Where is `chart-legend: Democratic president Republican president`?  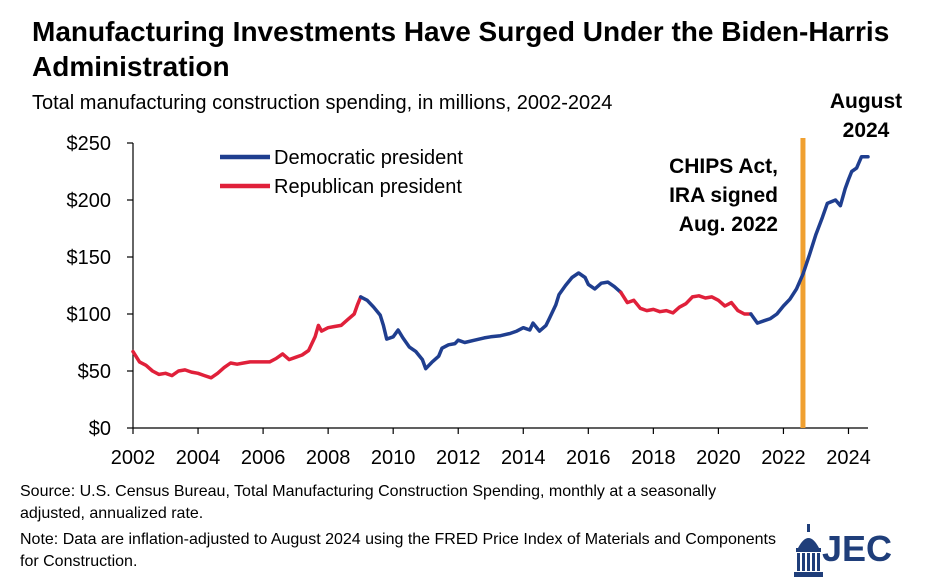 chart-legend: Democratic president Republican president is located at coordinates (341, 172).